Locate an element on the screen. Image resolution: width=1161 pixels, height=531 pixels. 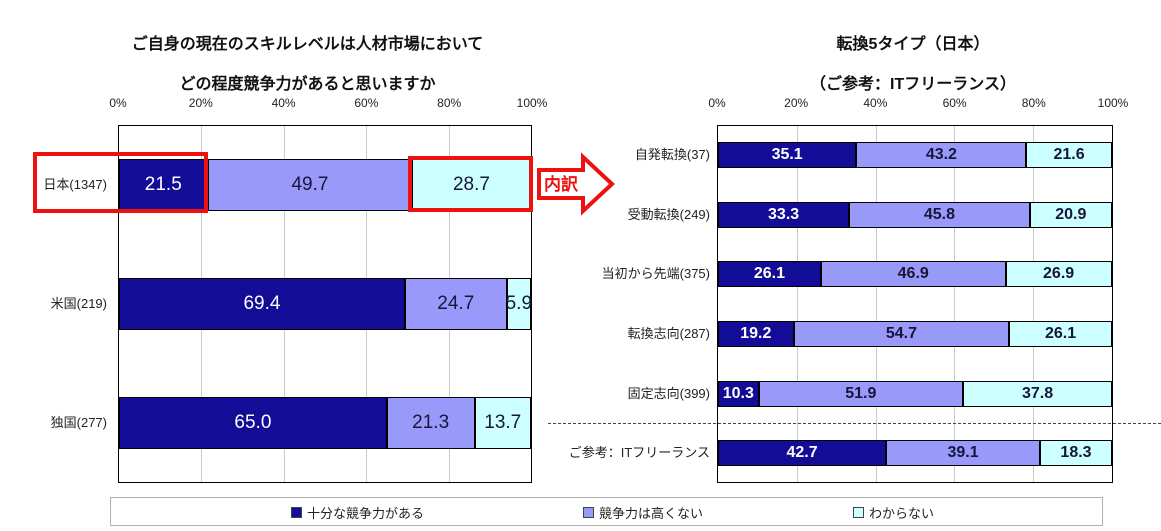
breakdown-arrow-label: 内訳 is located at coordinates (561, 184).